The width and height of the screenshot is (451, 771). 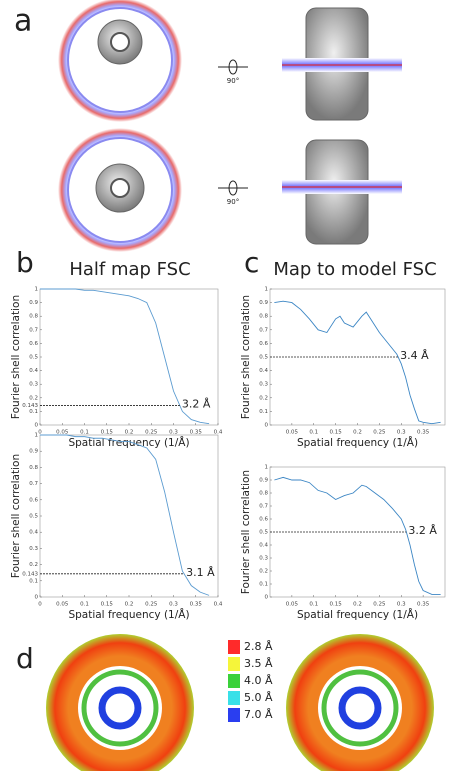 What do you see at coordinates (25, 262) in the screenshot?
I see `panel-letter: b` at bounding box center [25, 262].